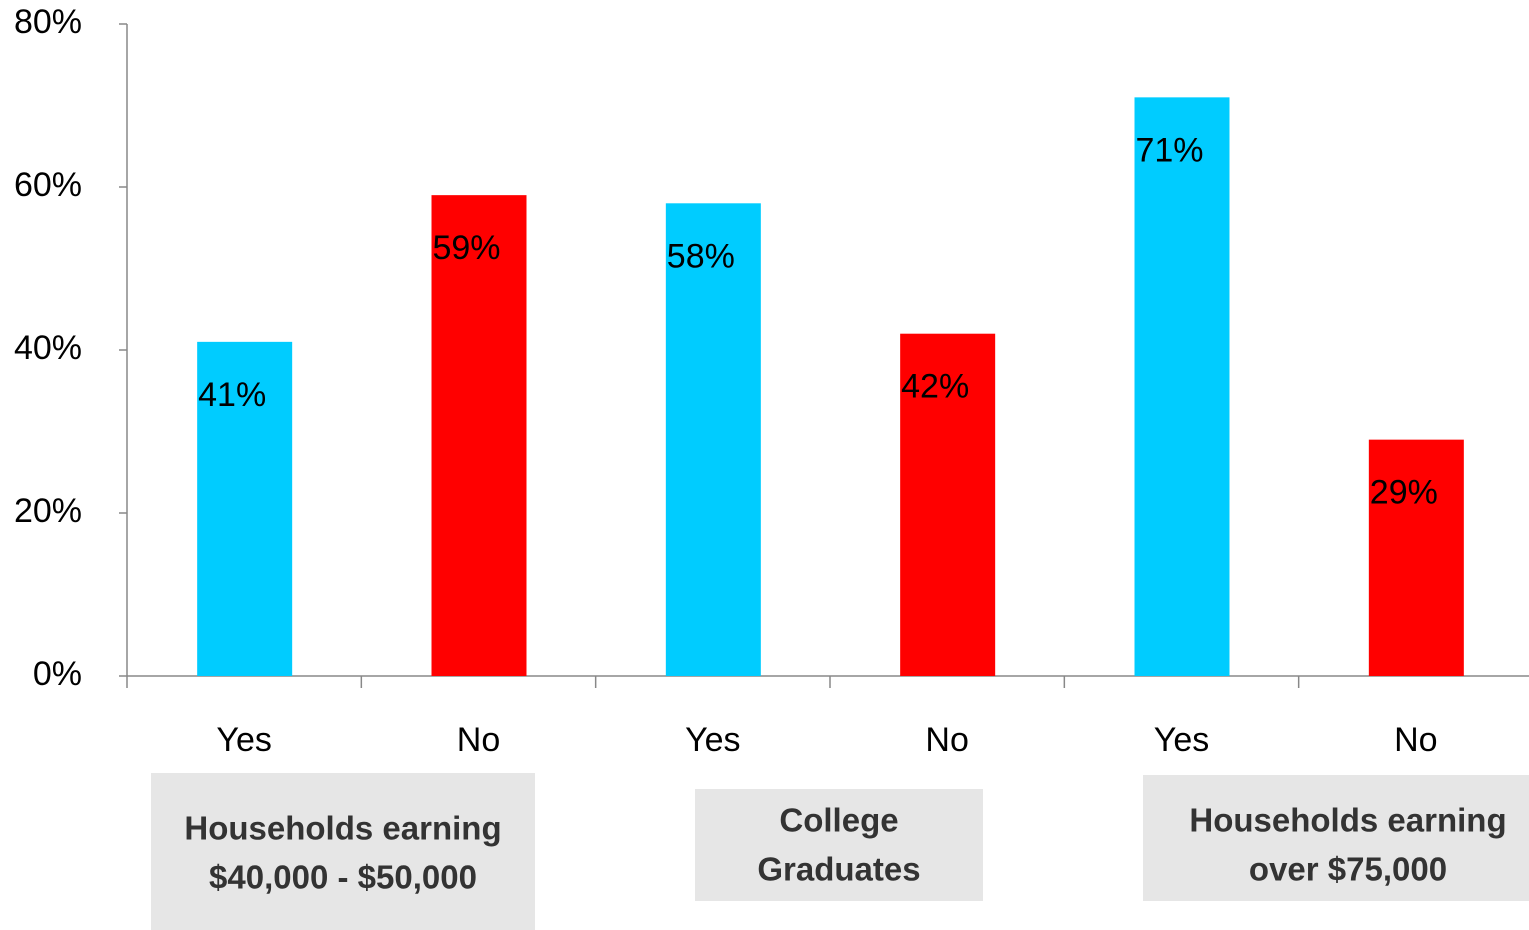  What do you see at coordinates (701, 256) in the screenshot?
I see `value-label: 58%` at bounding box center [701, 256].